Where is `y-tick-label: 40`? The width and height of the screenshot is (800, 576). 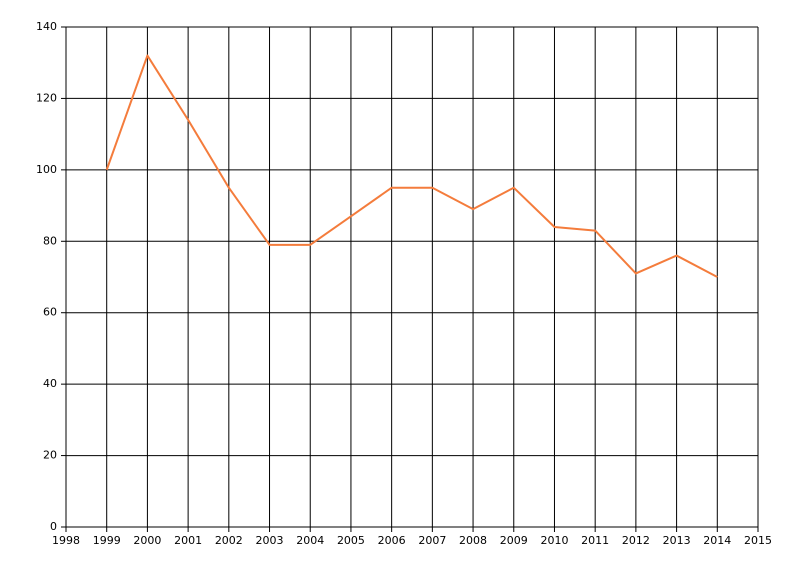
y-tick-label: 40 is located at coordinates (50, 383).